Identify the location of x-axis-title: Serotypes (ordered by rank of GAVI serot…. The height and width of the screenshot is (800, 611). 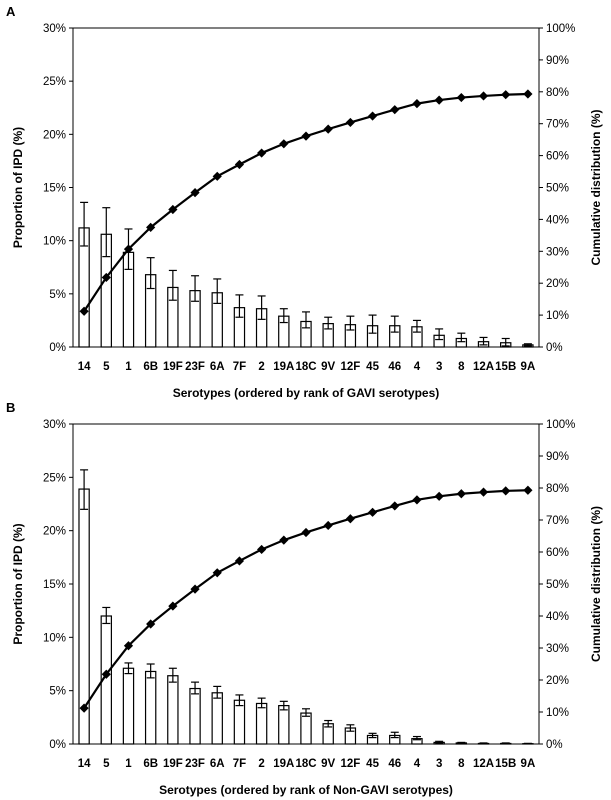
(306, 393).